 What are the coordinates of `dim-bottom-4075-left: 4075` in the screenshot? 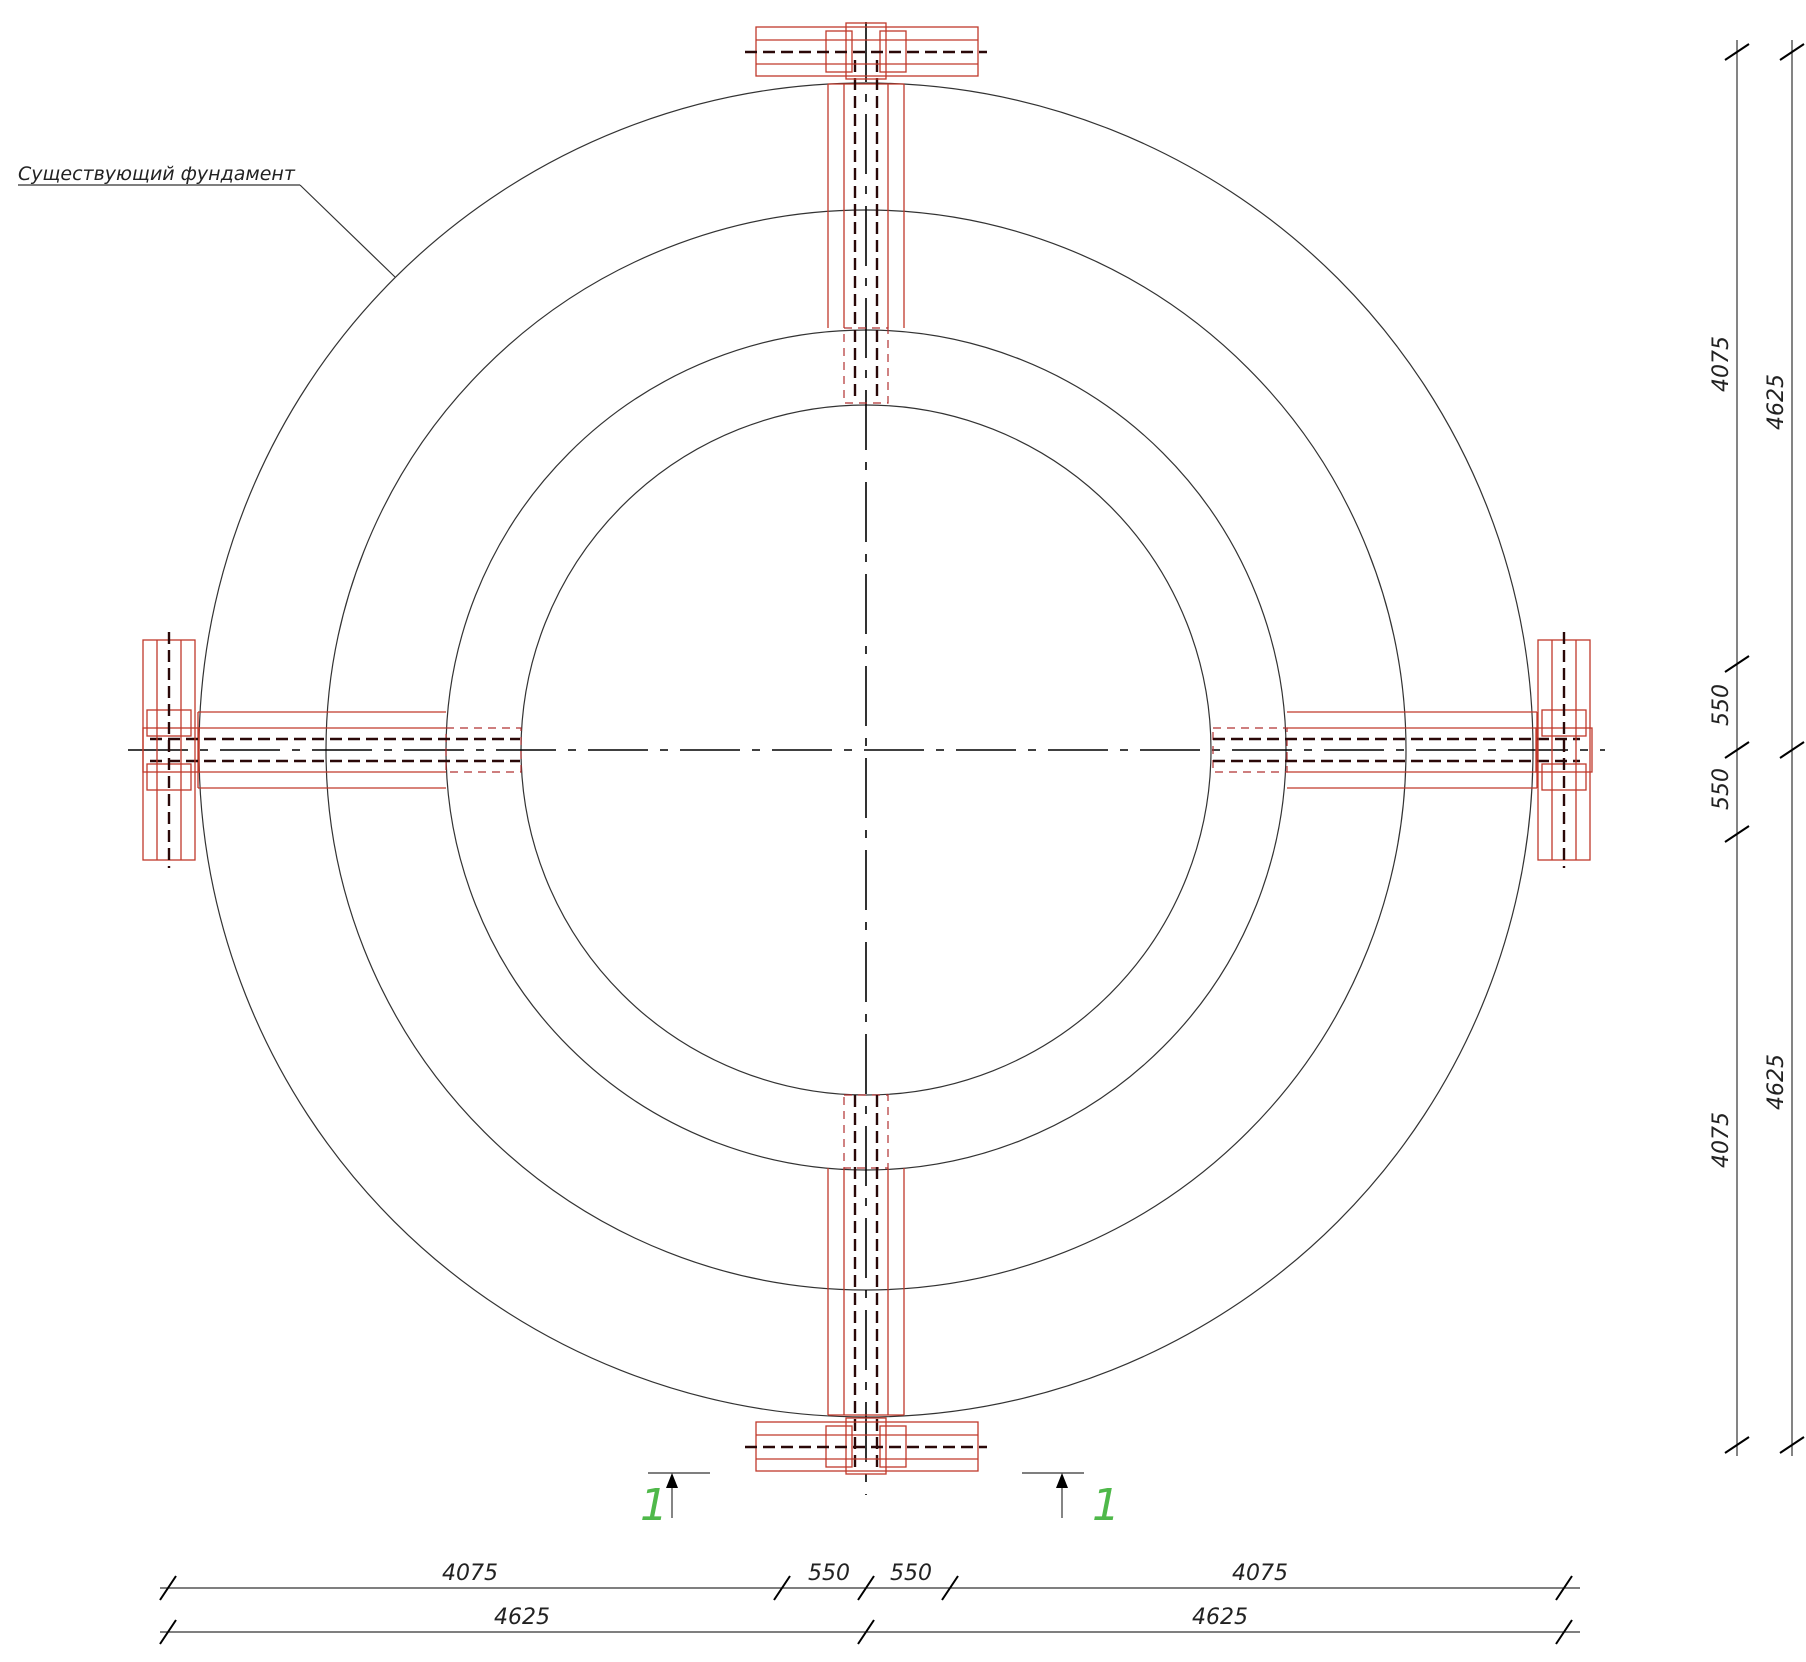 It's located at (470, 1573).